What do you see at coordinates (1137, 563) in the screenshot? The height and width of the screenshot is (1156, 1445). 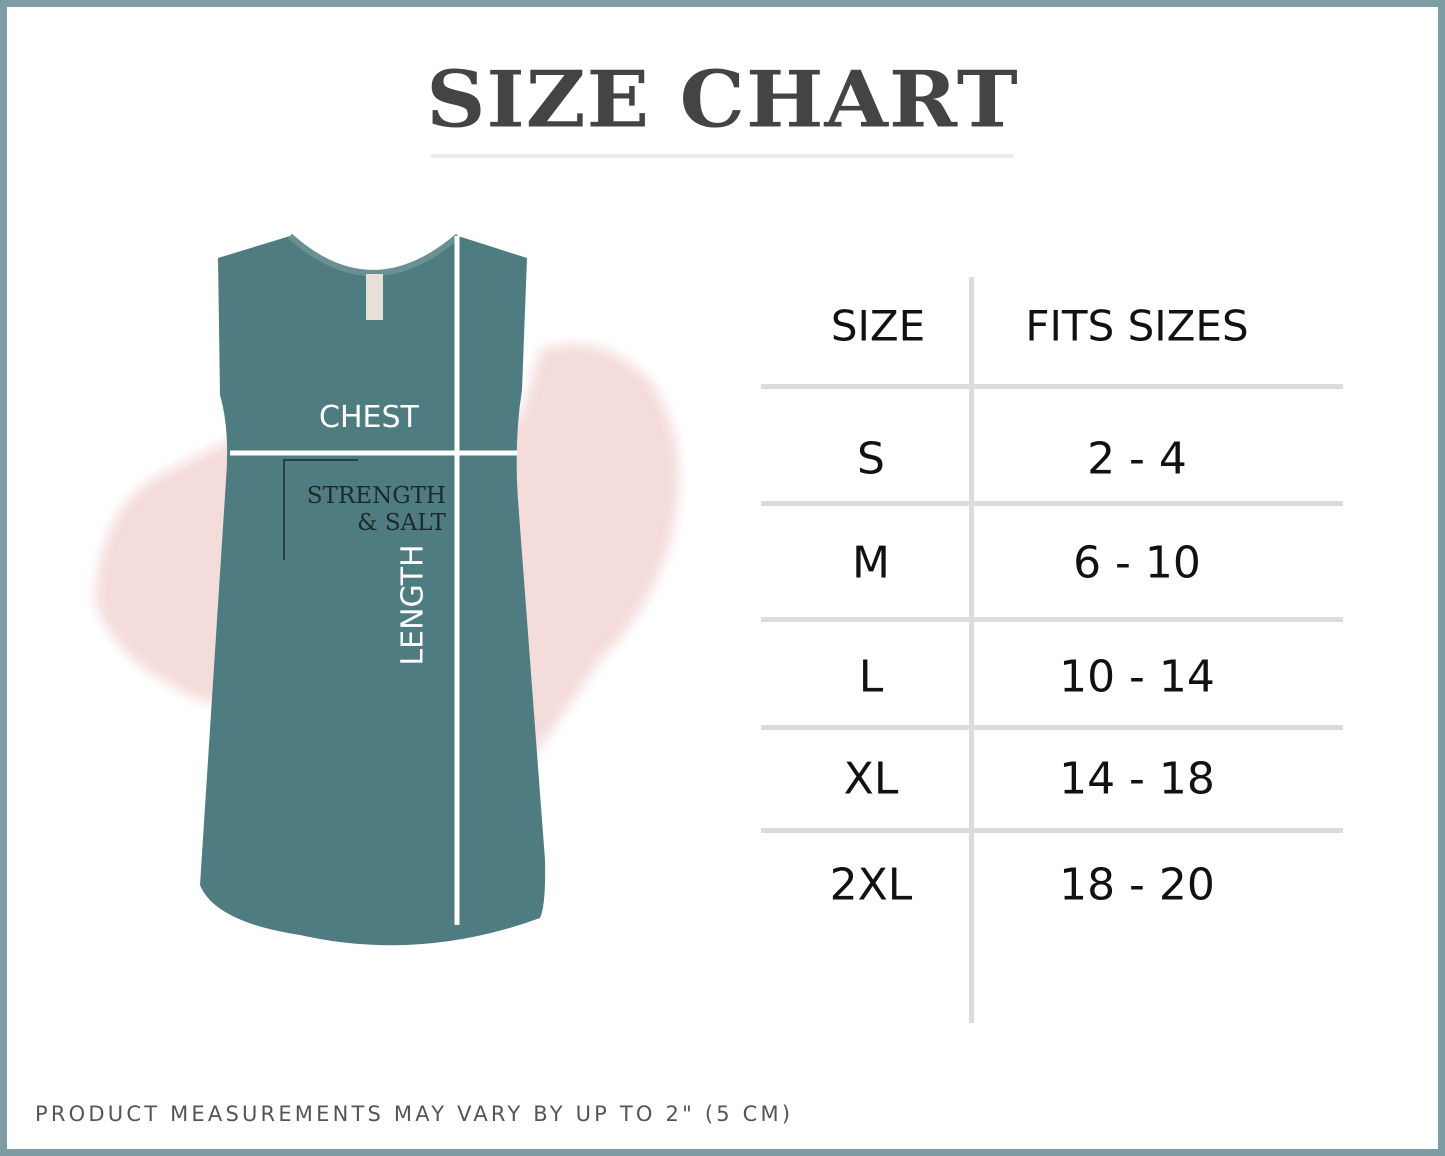 I see `row-fits: 6 - 10` at bounding box center [1137, 563].